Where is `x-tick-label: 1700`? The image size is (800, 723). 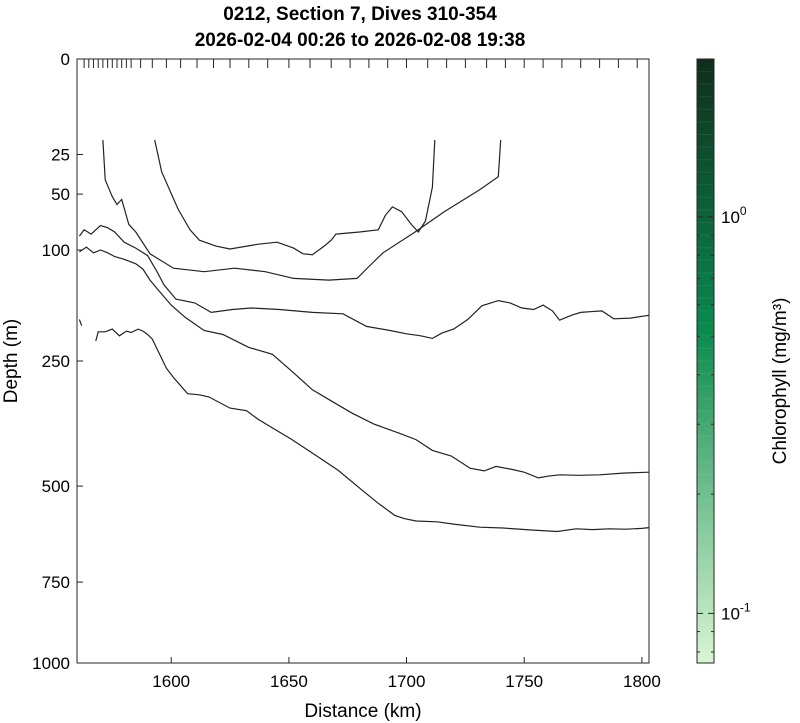 x-tick-label: 1700 is located at coordinates (407, 681).